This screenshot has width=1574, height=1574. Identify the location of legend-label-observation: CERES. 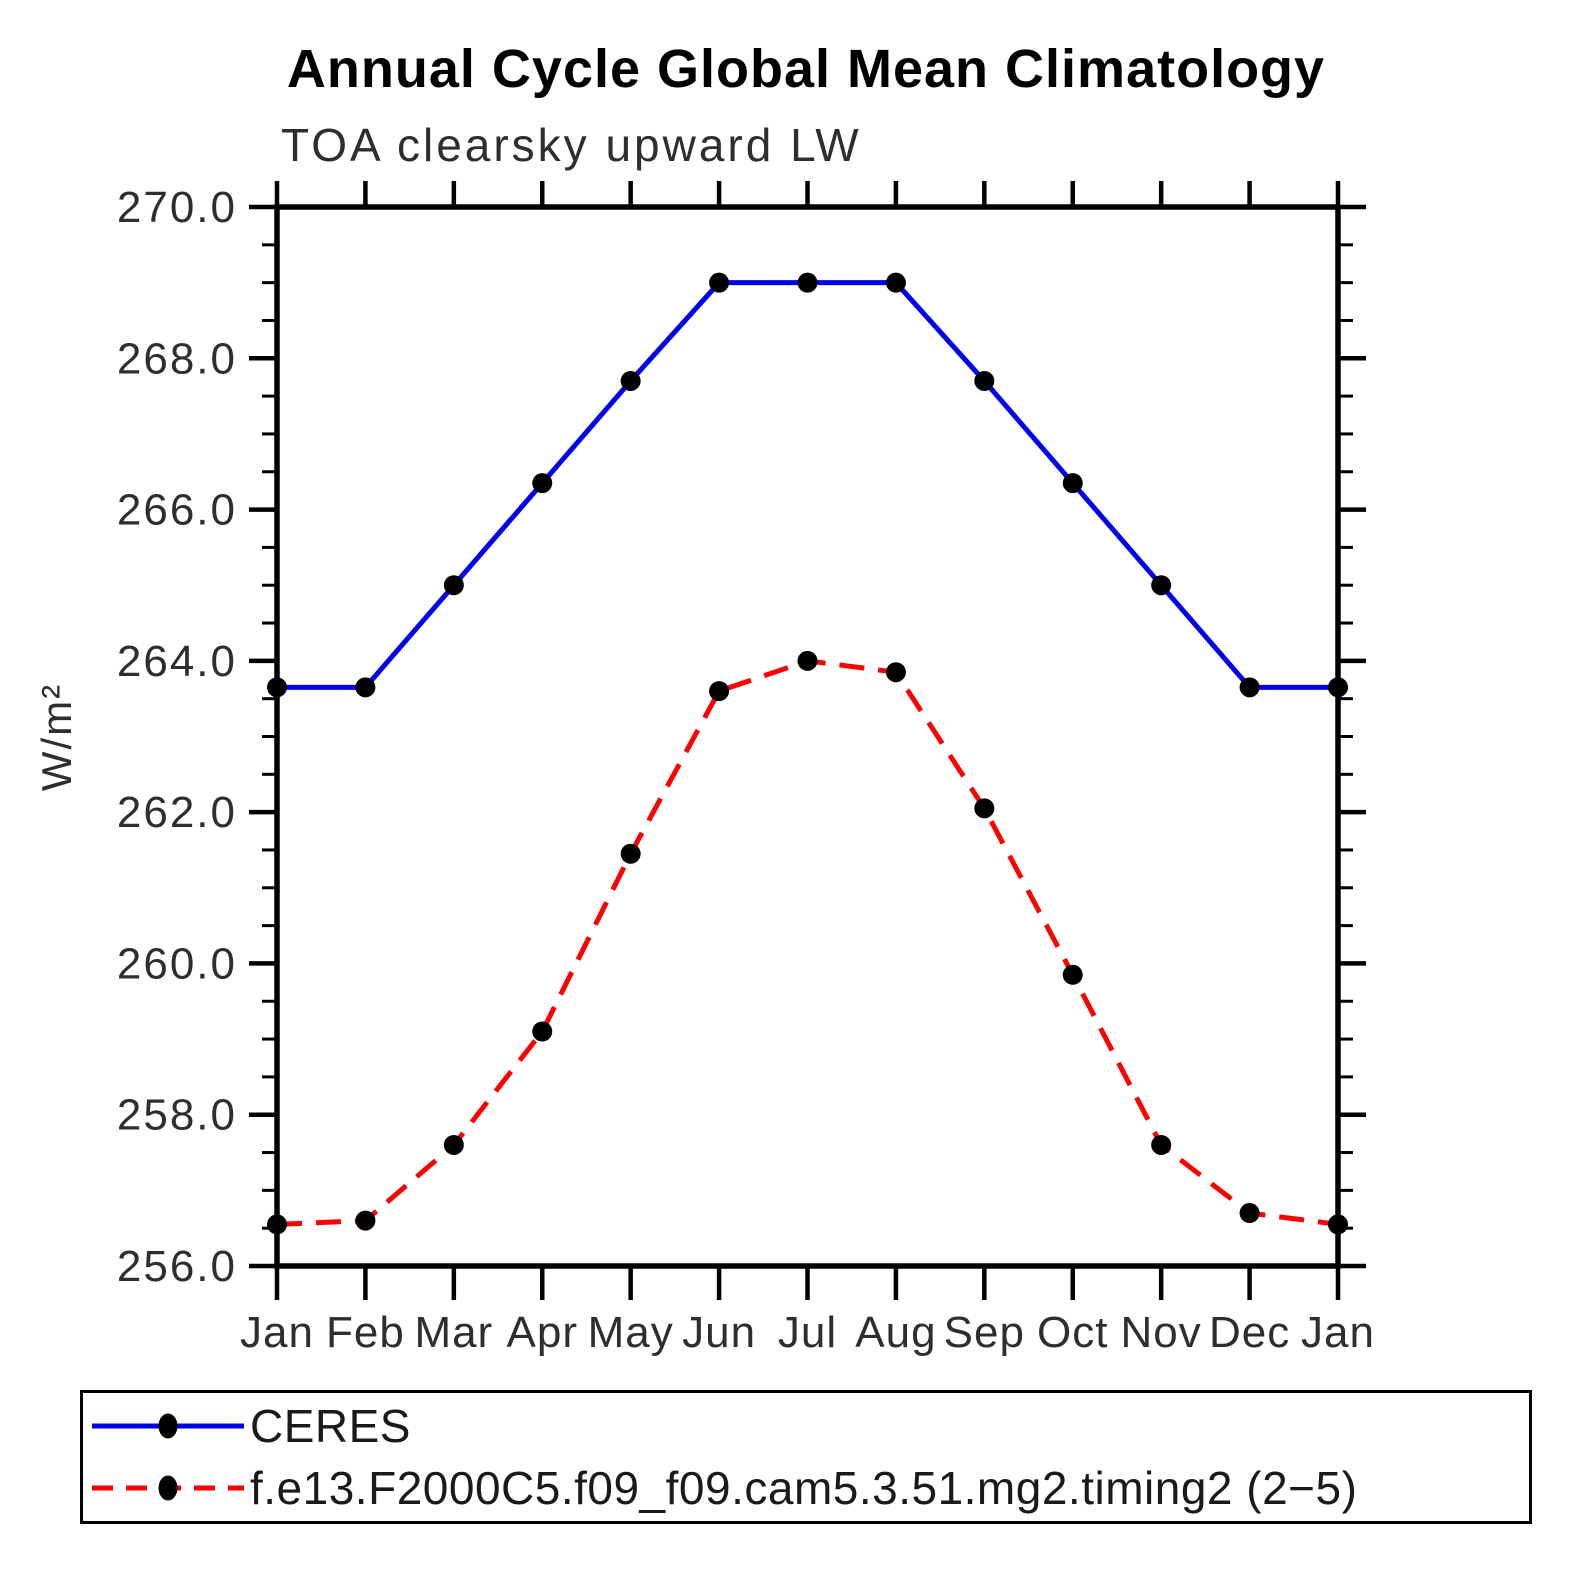
(330, 1425).